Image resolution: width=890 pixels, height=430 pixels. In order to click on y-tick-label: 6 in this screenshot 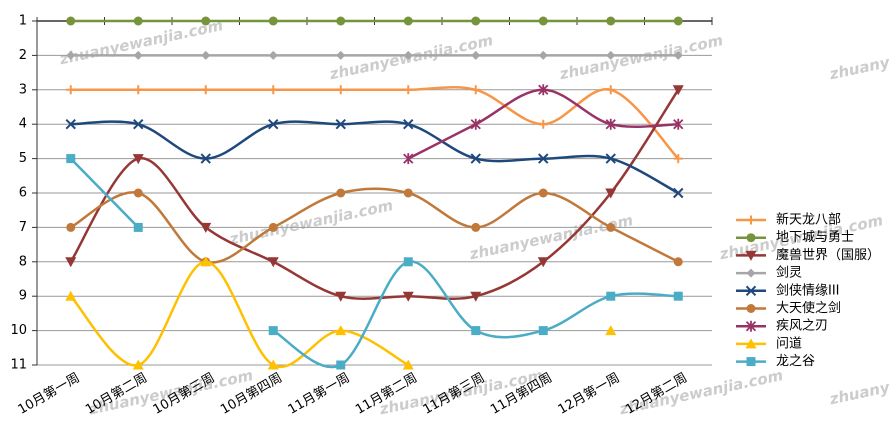, I will do `click(23, 193)`.